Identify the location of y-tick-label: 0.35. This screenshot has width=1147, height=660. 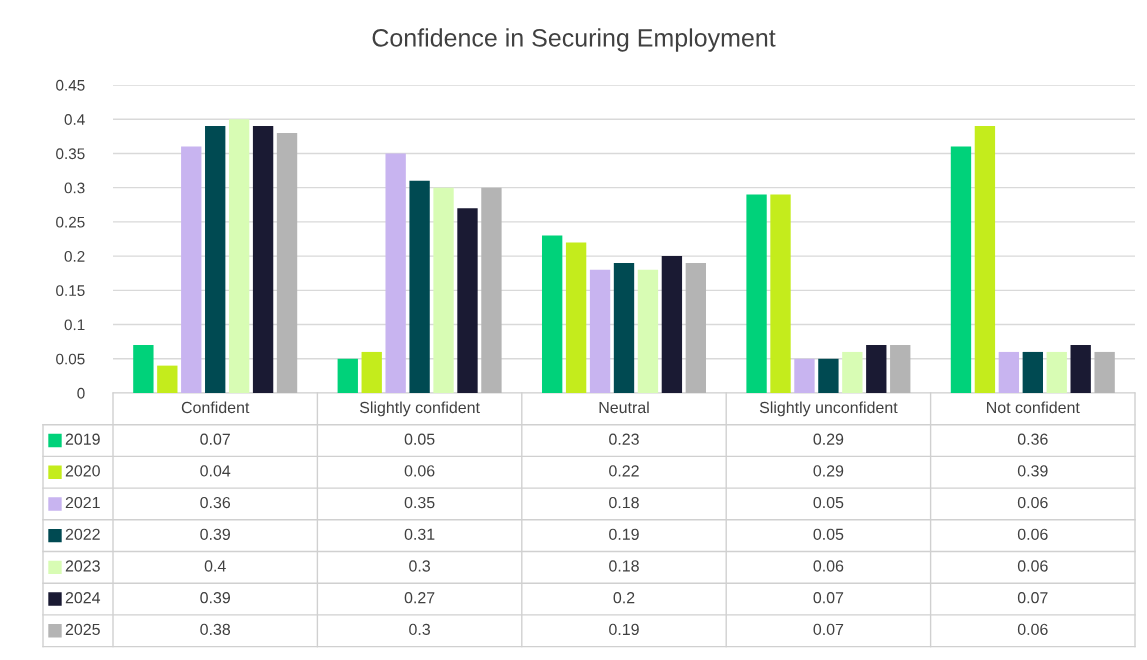
(70, 154).